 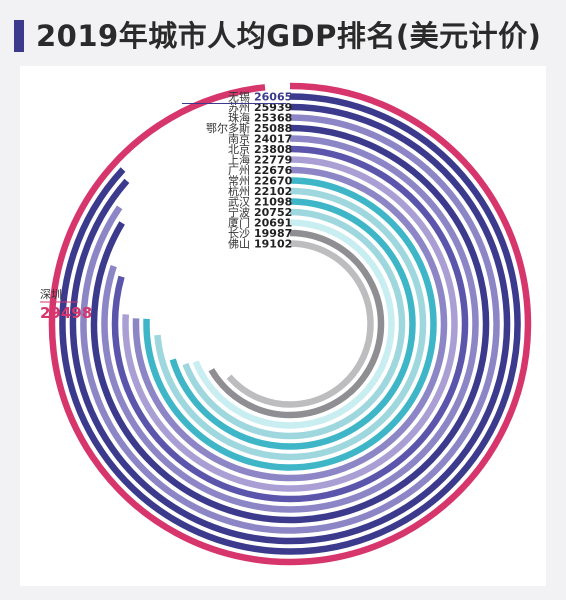 I want to click on bar-佛山, so click(x=300, y=324).